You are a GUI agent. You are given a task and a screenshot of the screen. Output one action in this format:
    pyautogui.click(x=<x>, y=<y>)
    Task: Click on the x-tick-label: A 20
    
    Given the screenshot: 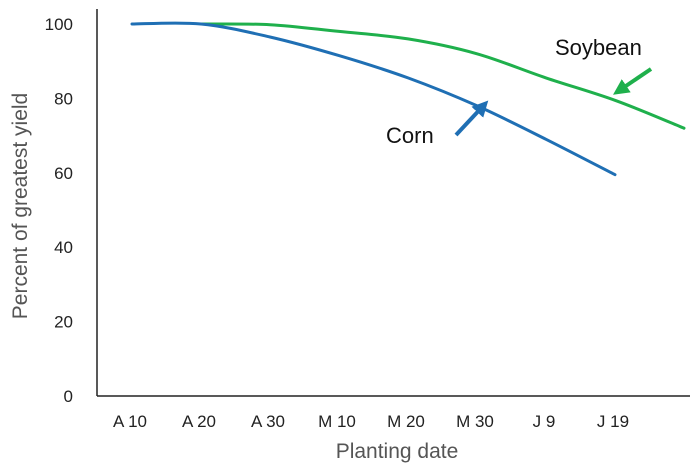 What is the action you would take?
    pyautogui.click(x=199, y=421)
    